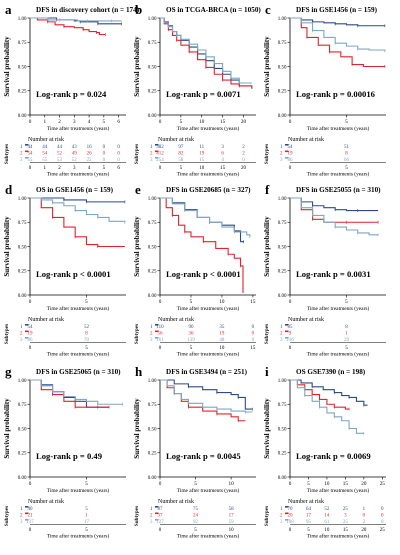 The image size is (400, 555). What do you see at coordinates (161, 334) in the screenshot?
I see `at-risk-count: 56` at bounding box center [161, 334].